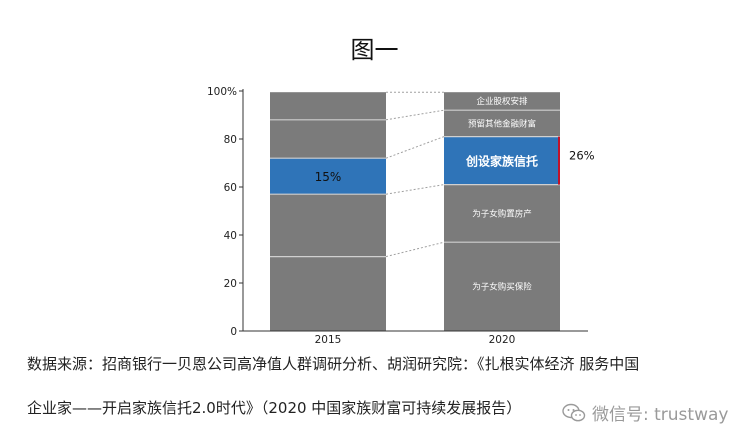 The width and height of the screenshot is (749, 448). What do you see at coordinates (222, 92) in the screenshot?
I see `y-tick-label: 100%` at bounding box center [222, 92].